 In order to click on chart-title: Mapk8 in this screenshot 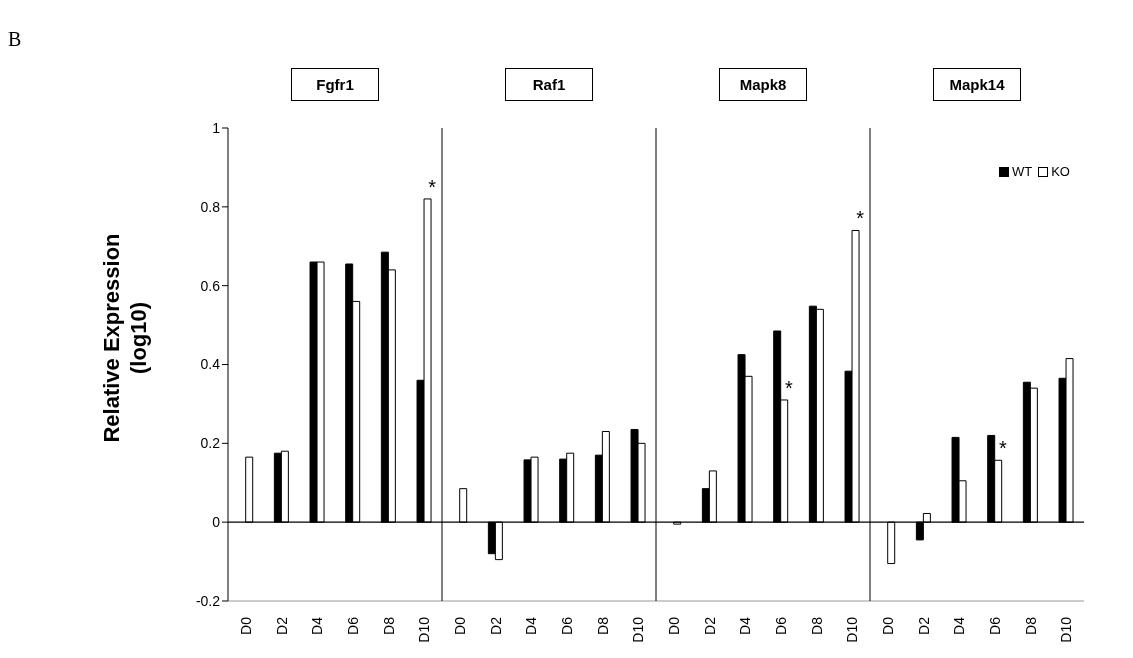, I will do `click(763, 84)`.